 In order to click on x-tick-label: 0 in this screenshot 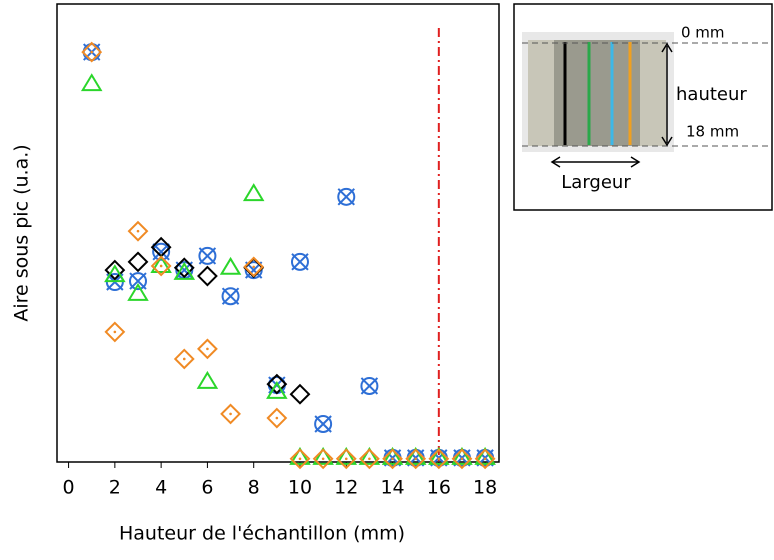, I will do `click(69, 488)`.